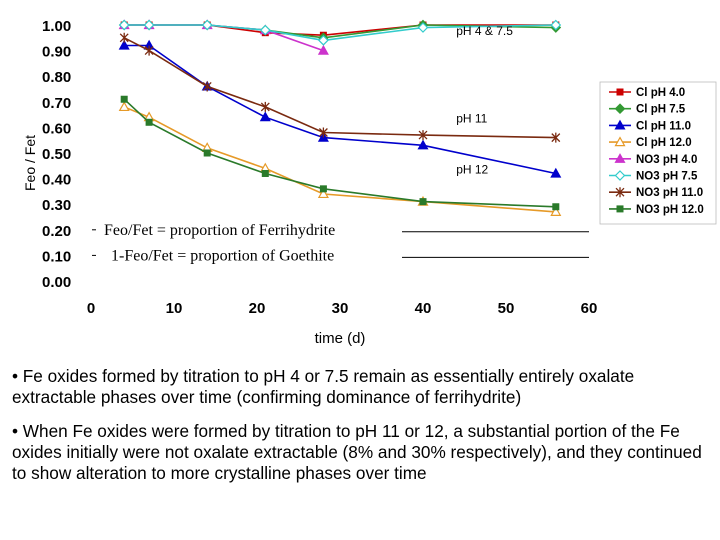  What do you see at coordinates (257, 308) in the screenshot?
I see `x-tick-label: 20` at bounding box center [257, 308].